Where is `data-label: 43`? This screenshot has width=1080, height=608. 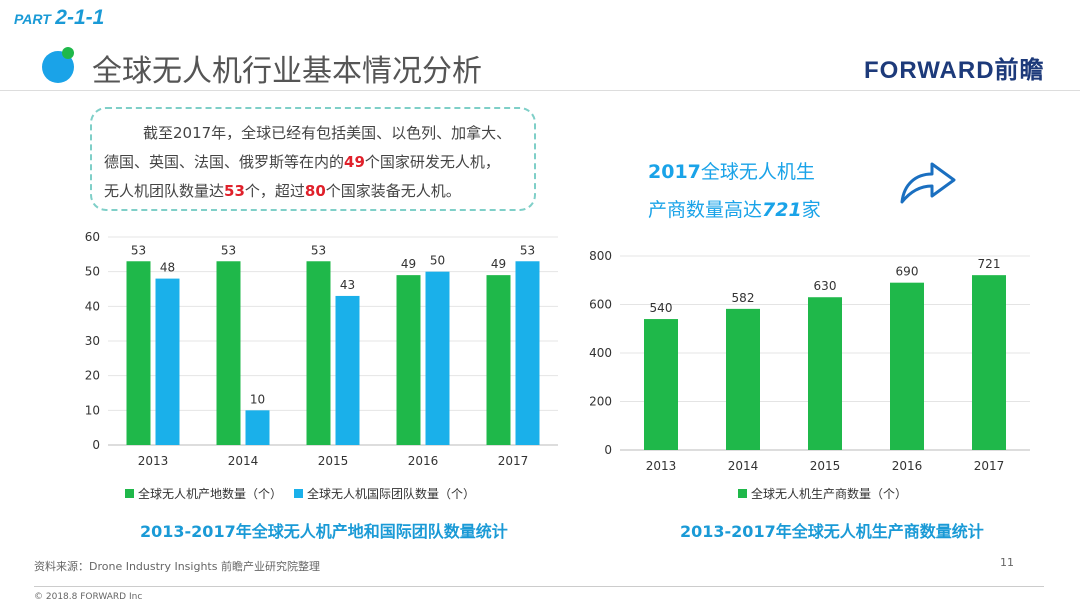
data-label: 43 is located at coordinates (347, 285).